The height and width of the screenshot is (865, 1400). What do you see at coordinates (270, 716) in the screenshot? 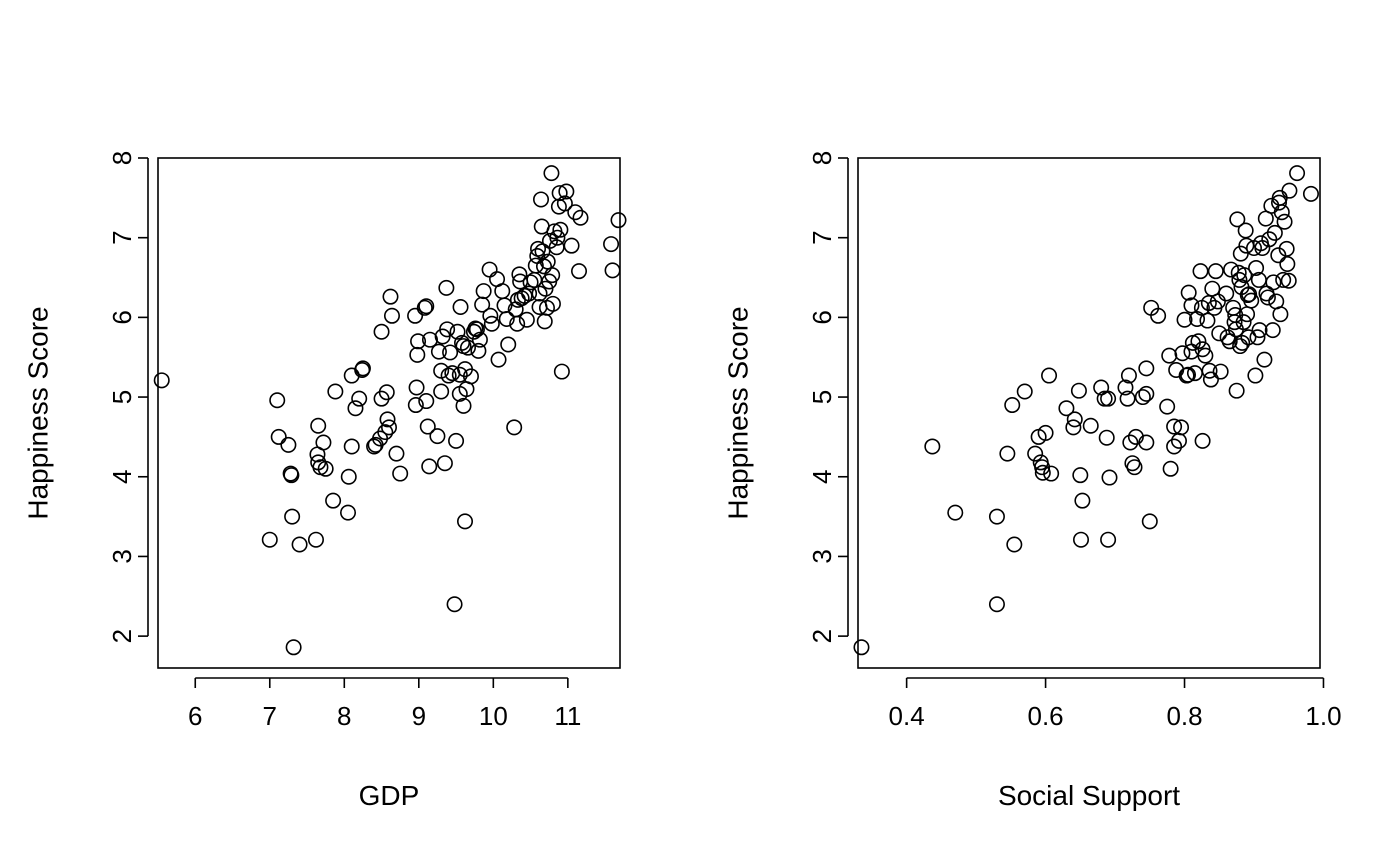
I see `x-tick-label: 7` at bounding box center [270, 716].